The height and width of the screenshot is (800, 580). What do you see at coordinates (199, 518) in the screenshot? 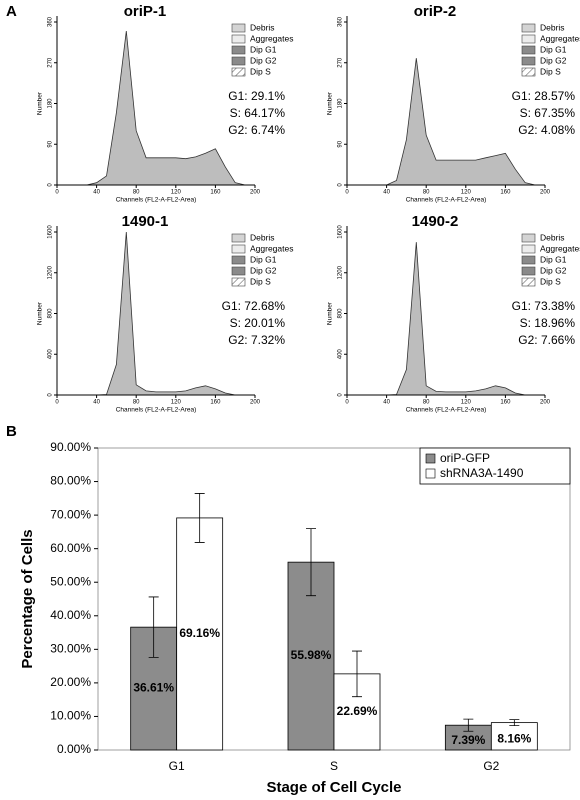
I see `error-bar` at bounding box center [199, 518].